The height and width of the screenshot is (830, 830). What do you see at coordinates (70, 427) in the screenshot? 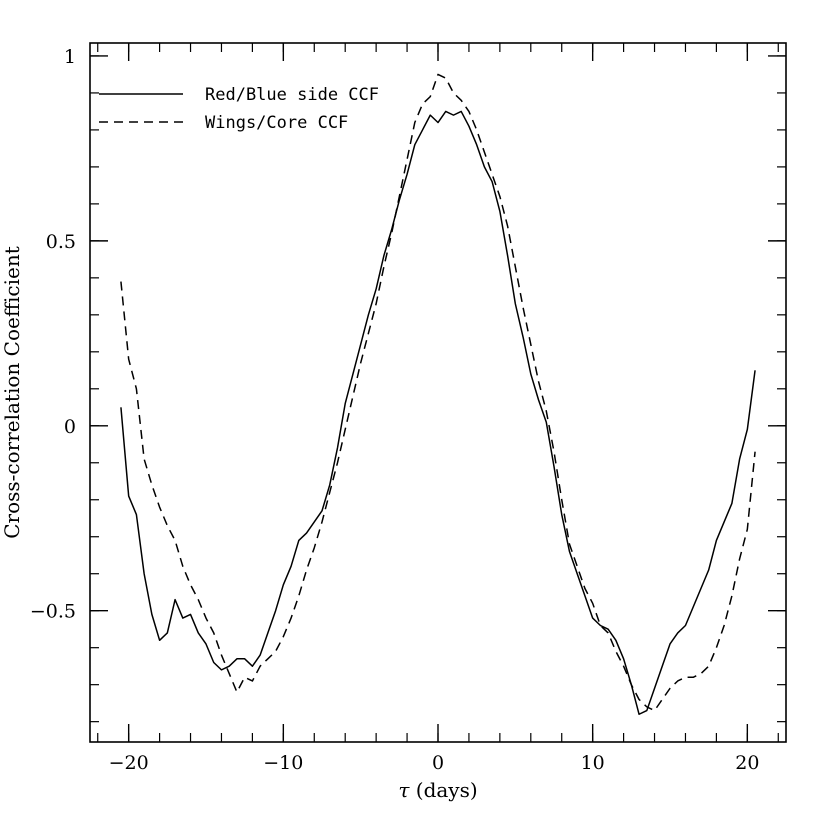
I see `y-tick-label: 0` at bounding box center [70, 427].